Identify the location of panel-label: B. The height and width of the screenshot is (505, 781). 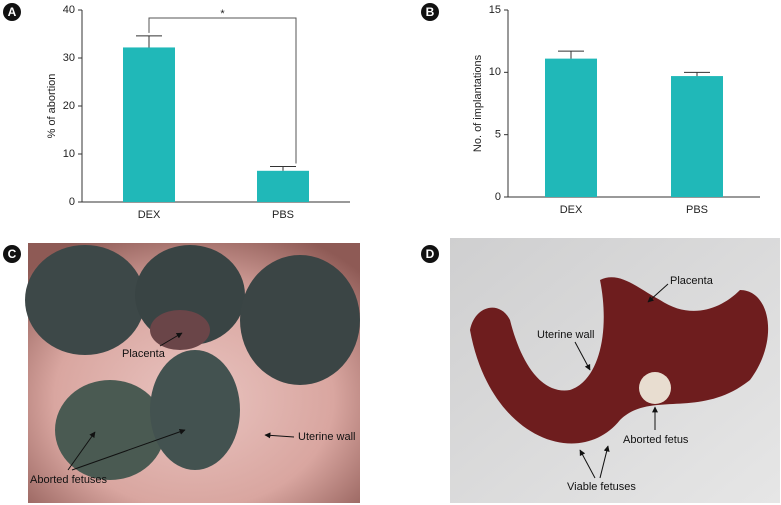
(430, 12).